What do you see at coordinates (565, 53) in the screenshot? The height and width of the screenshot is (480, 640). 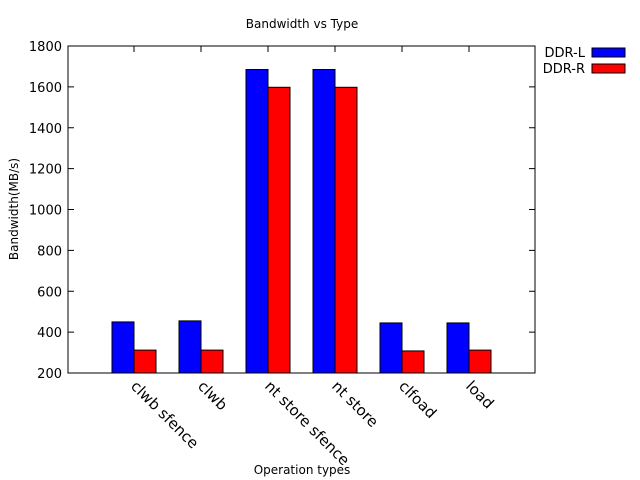 I see `legend-label-ddr-l: DDR-L` at bounding box center [565, 53].